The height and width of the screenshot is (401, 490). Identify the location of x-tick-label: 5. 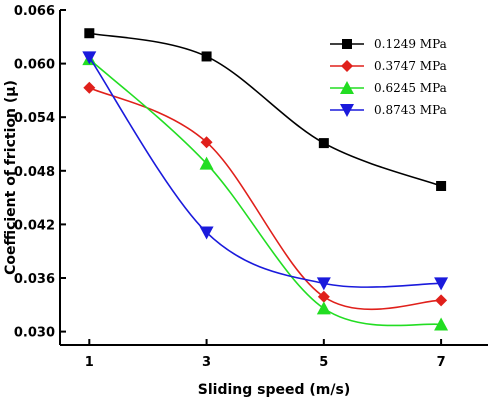
(323, 362).